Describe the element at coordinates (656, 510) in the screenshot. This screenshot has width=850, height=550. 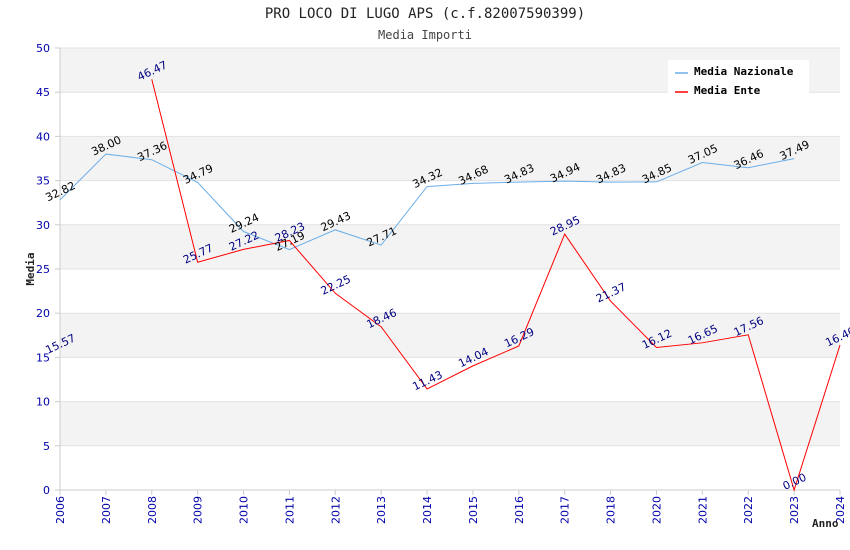
I see `x-tick-label: 2020` at that location.